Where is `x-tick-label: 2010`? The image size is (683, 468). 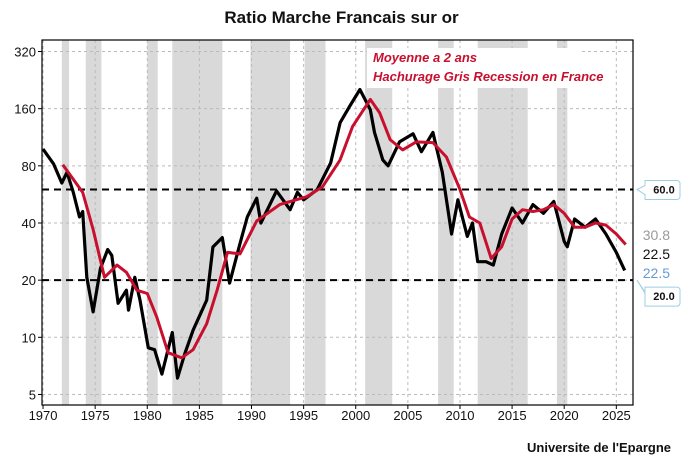 x-tick-label: 2010 is located at coordinates (460, 415).